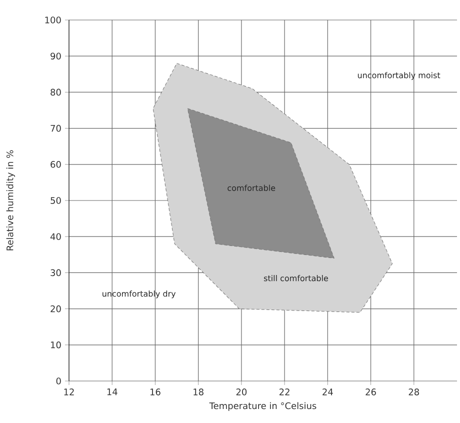 The width and height of the screenshot is (460, 423). Describe the element at coordinates (55, 164) in the screenshot. I see `y-tick-label: 60` at that location.